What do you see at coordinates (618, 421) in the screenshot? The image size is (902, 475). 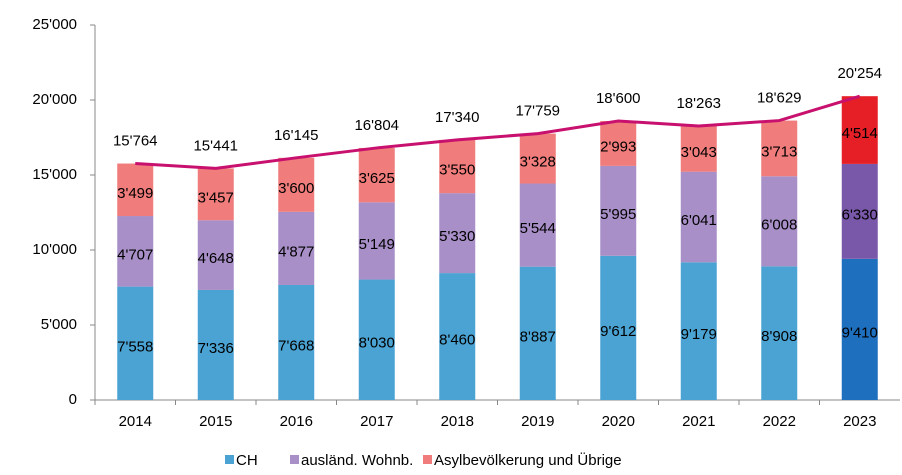 I see `x-tick-label: 2020` at bounding box center [618, 421].